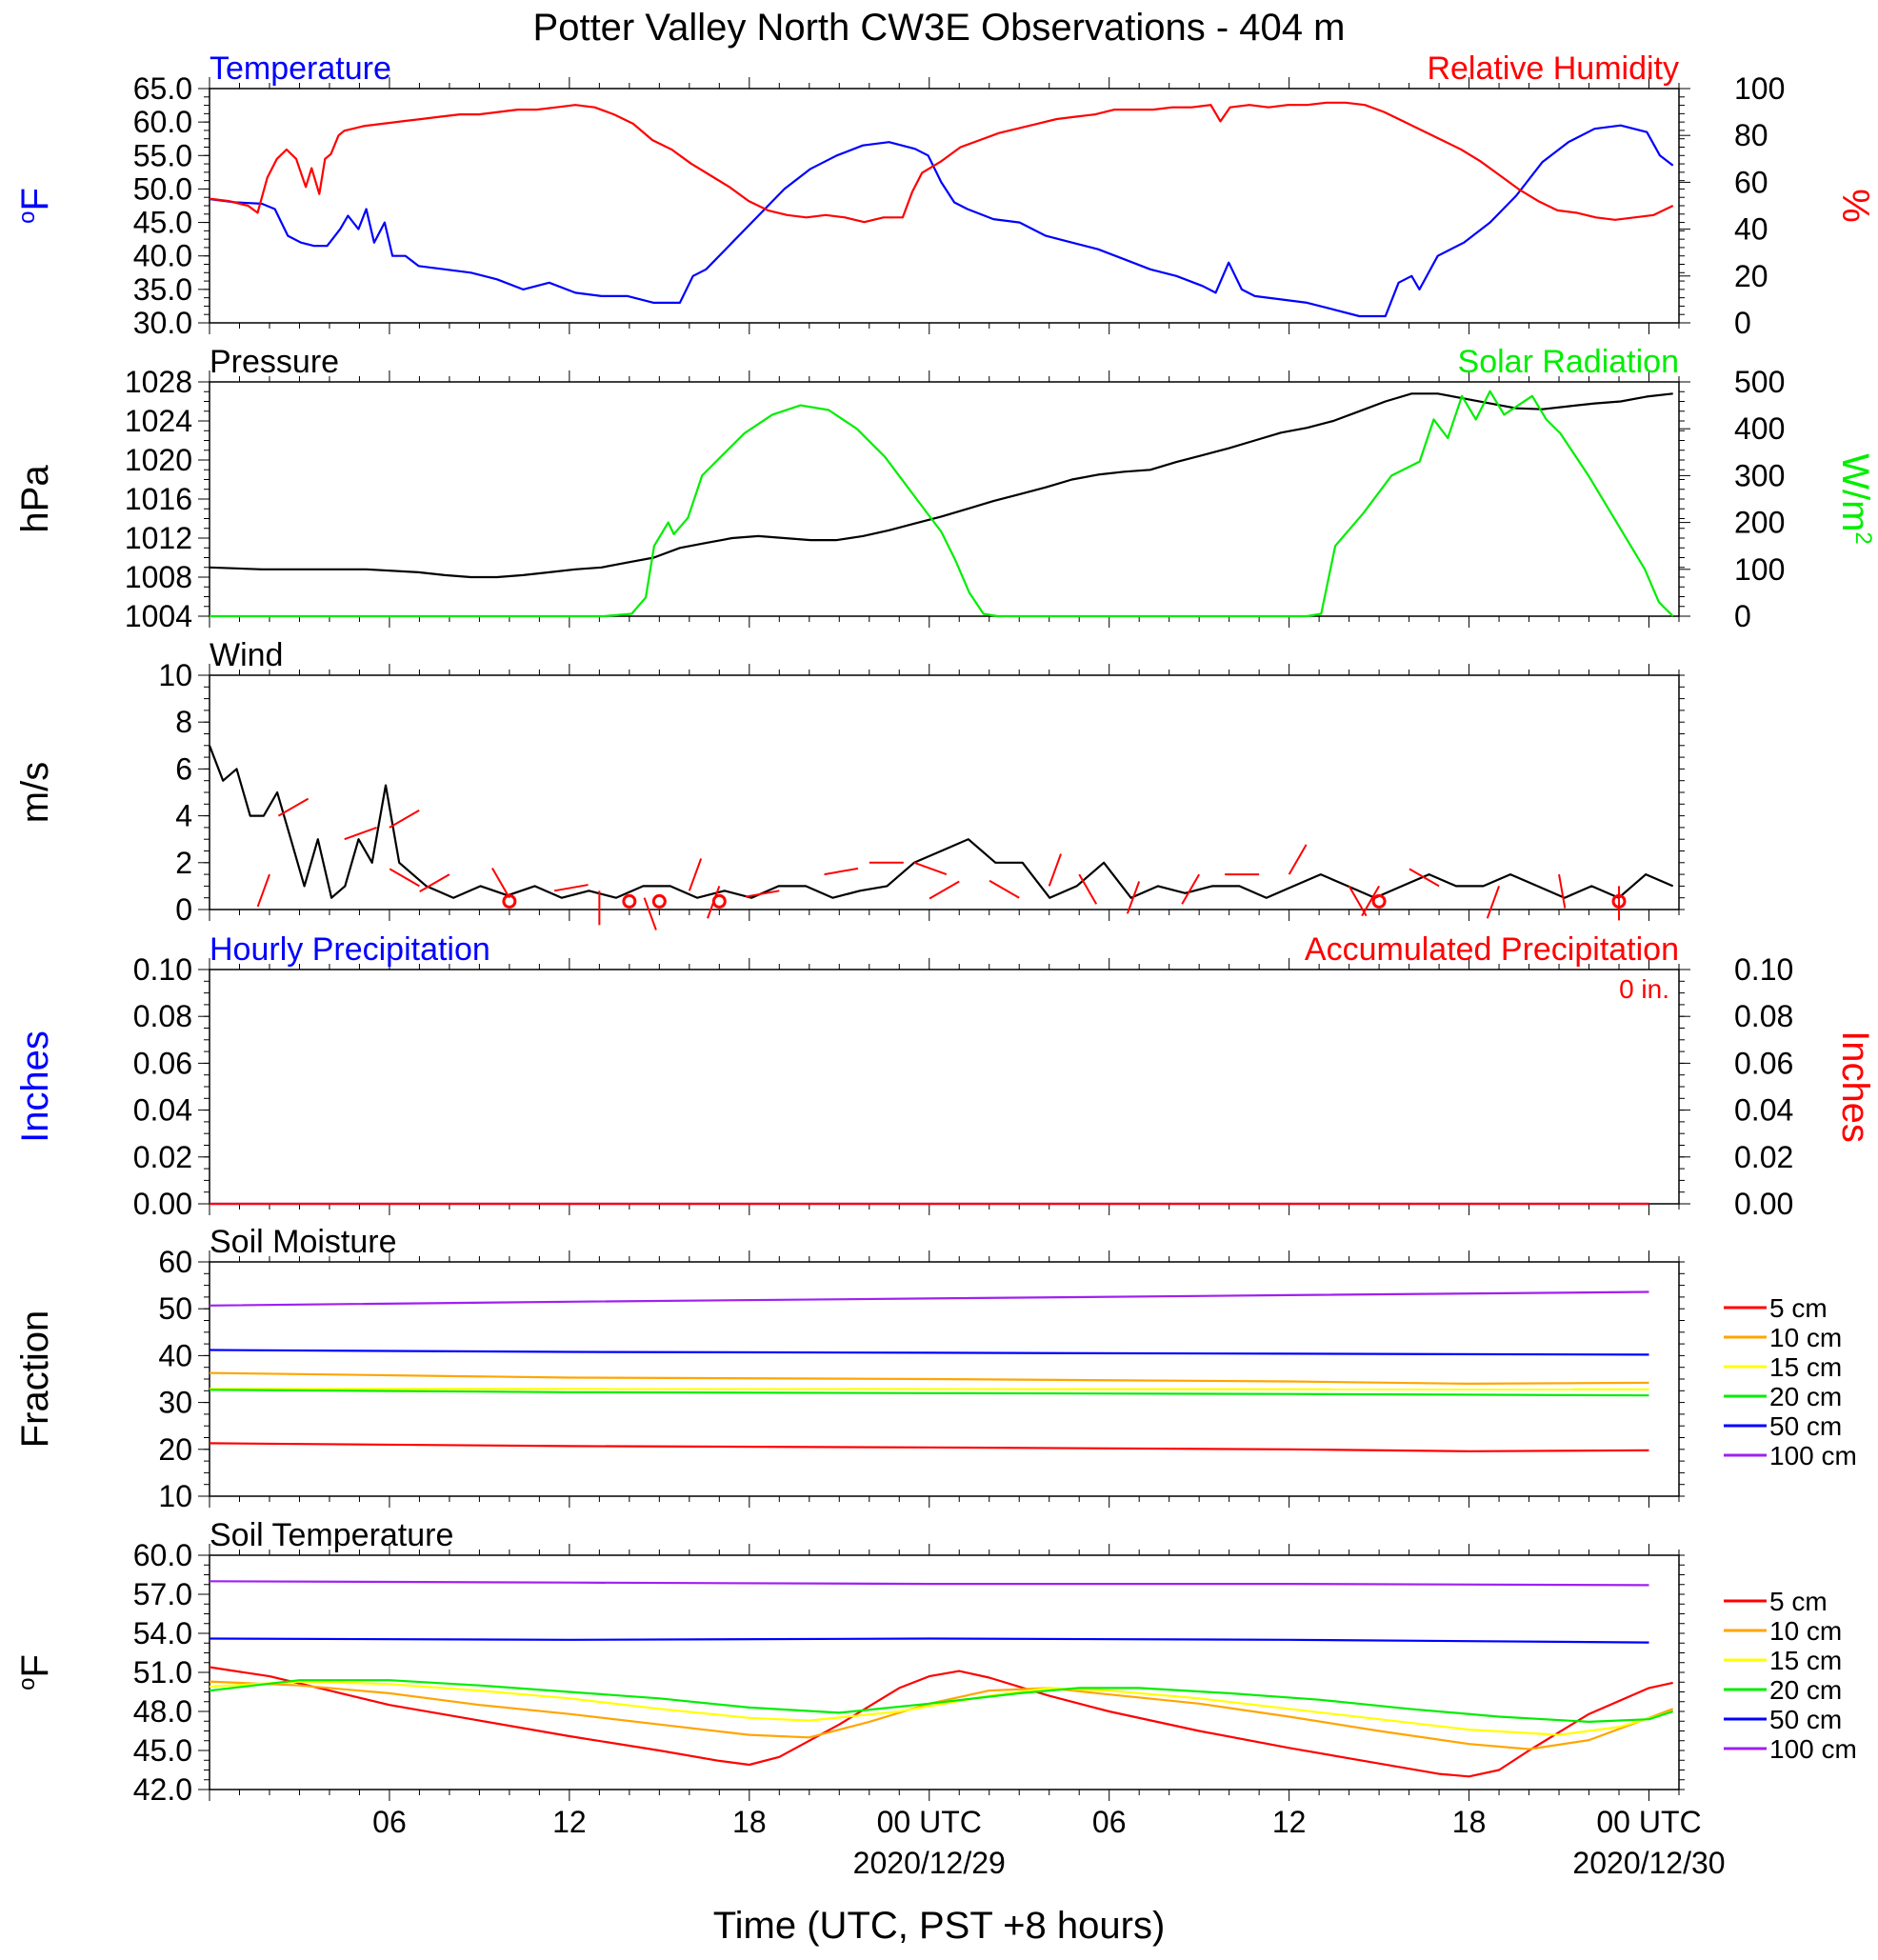 The image size is (1878, 1960). I want to click on y-tick-label-right: 0.02, so click(1763, 1157).